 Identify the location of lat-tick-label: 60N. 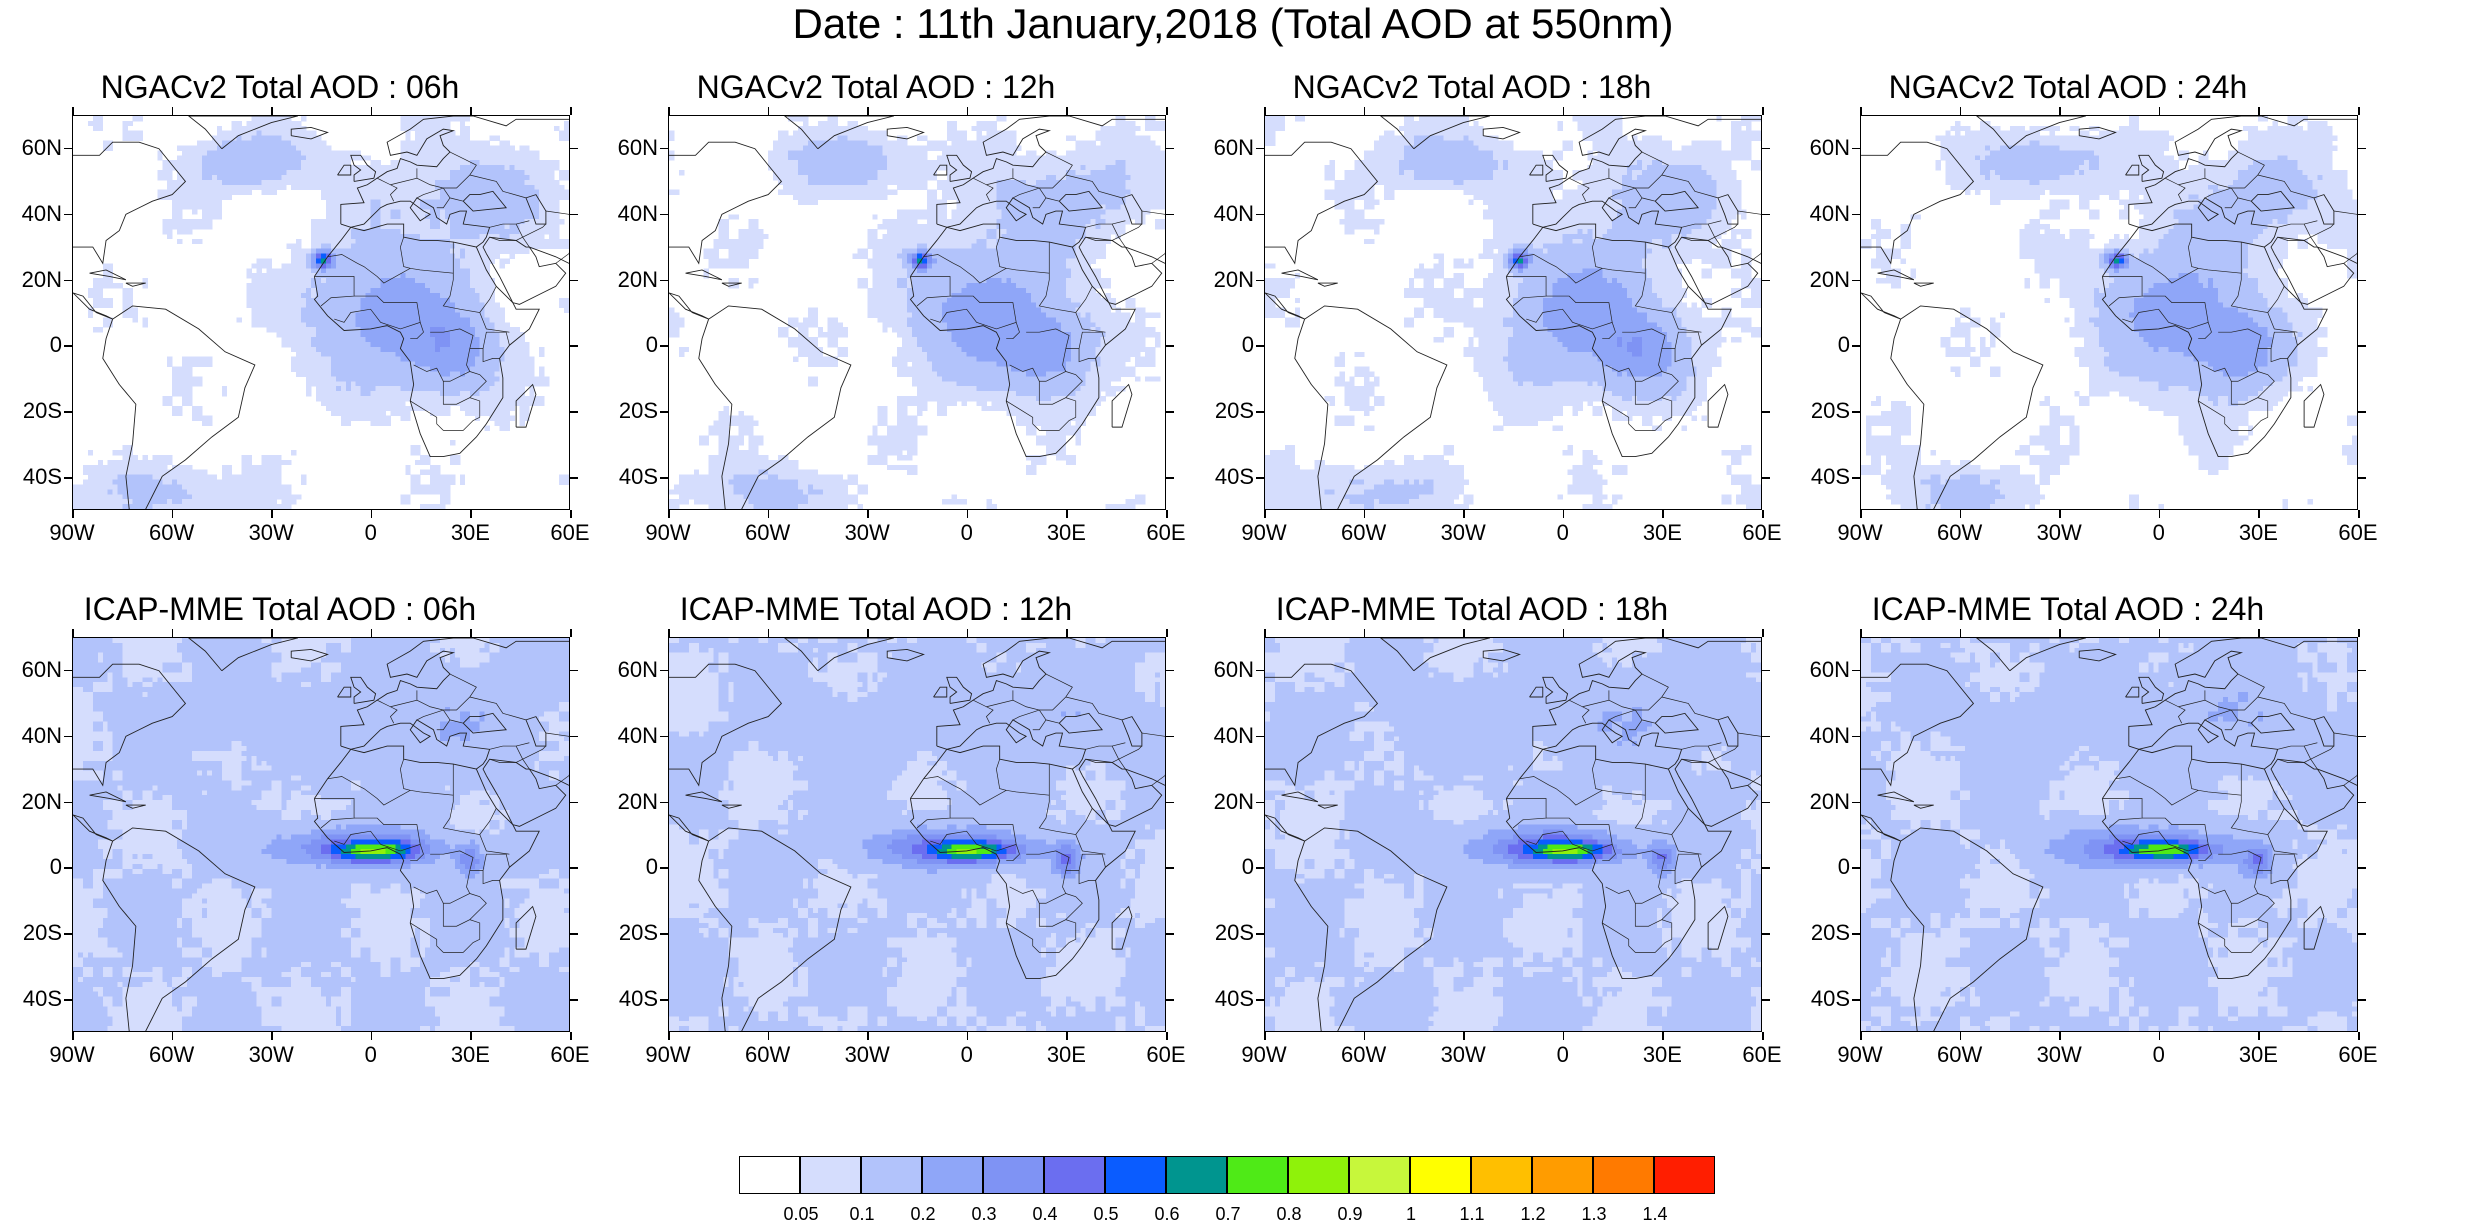
(1224, 148).